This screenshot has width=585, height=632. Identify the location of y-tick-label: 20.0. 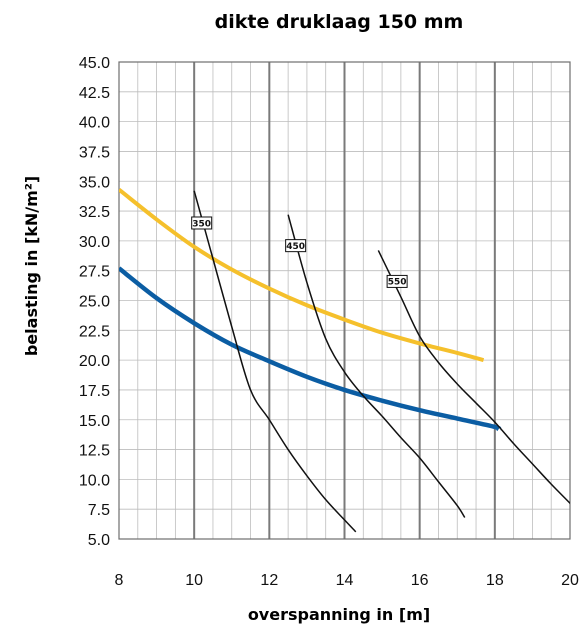
(94, 361).